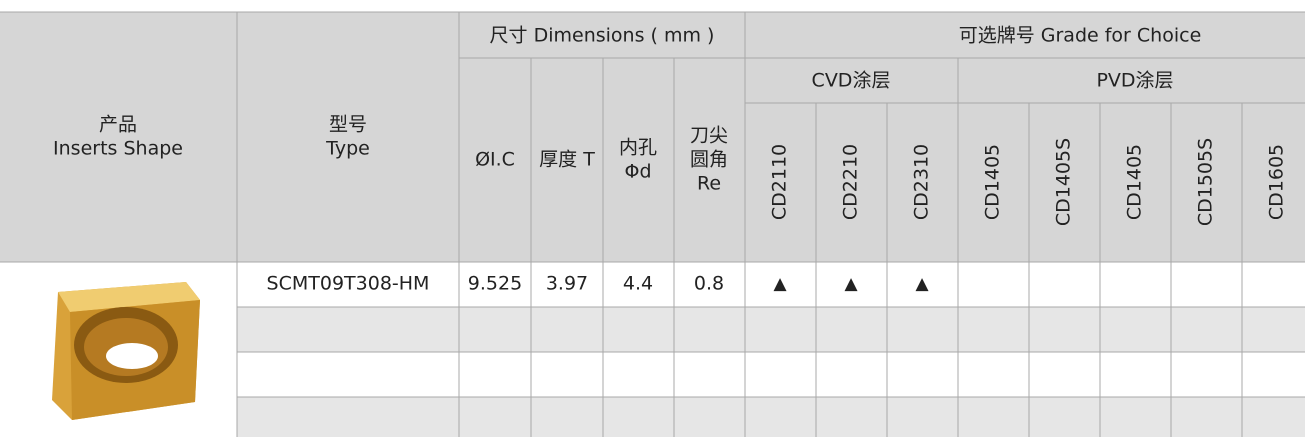 Image resolution: width=1305 pixels, height=437 pixels. Describe the element at coordinates (348, 125) in the screenshot. I see `type-header: 型号` at that location.